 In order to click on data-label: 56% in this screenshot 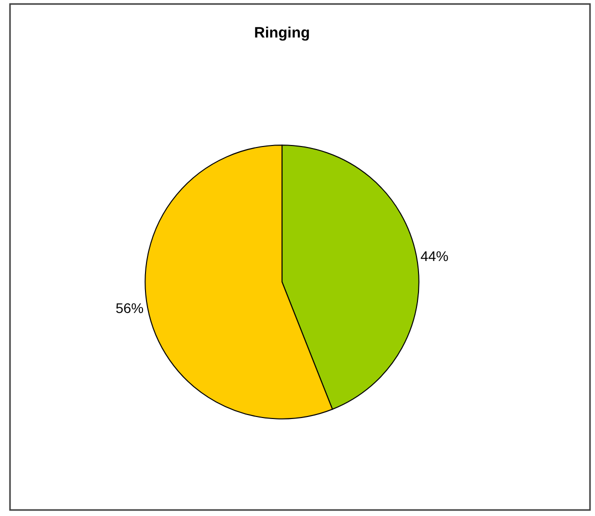, I will do `click(130, 308)`.